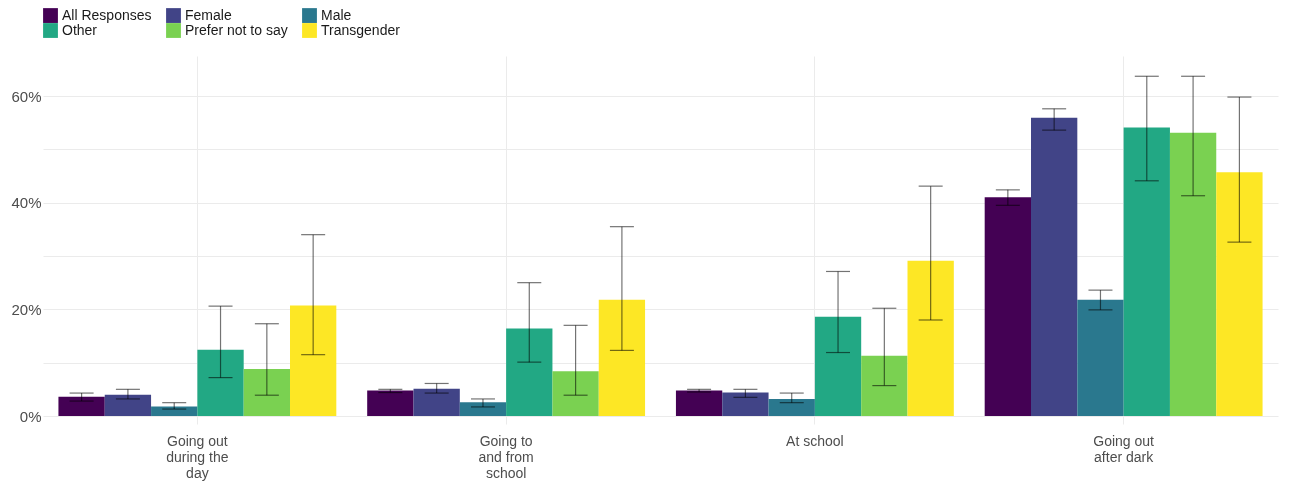 The width and height of the screenshot is (1306, 492). Describe the element at coordinates (26, 203) in the screenshot. I see `y-tick-label: 40%` at that location.